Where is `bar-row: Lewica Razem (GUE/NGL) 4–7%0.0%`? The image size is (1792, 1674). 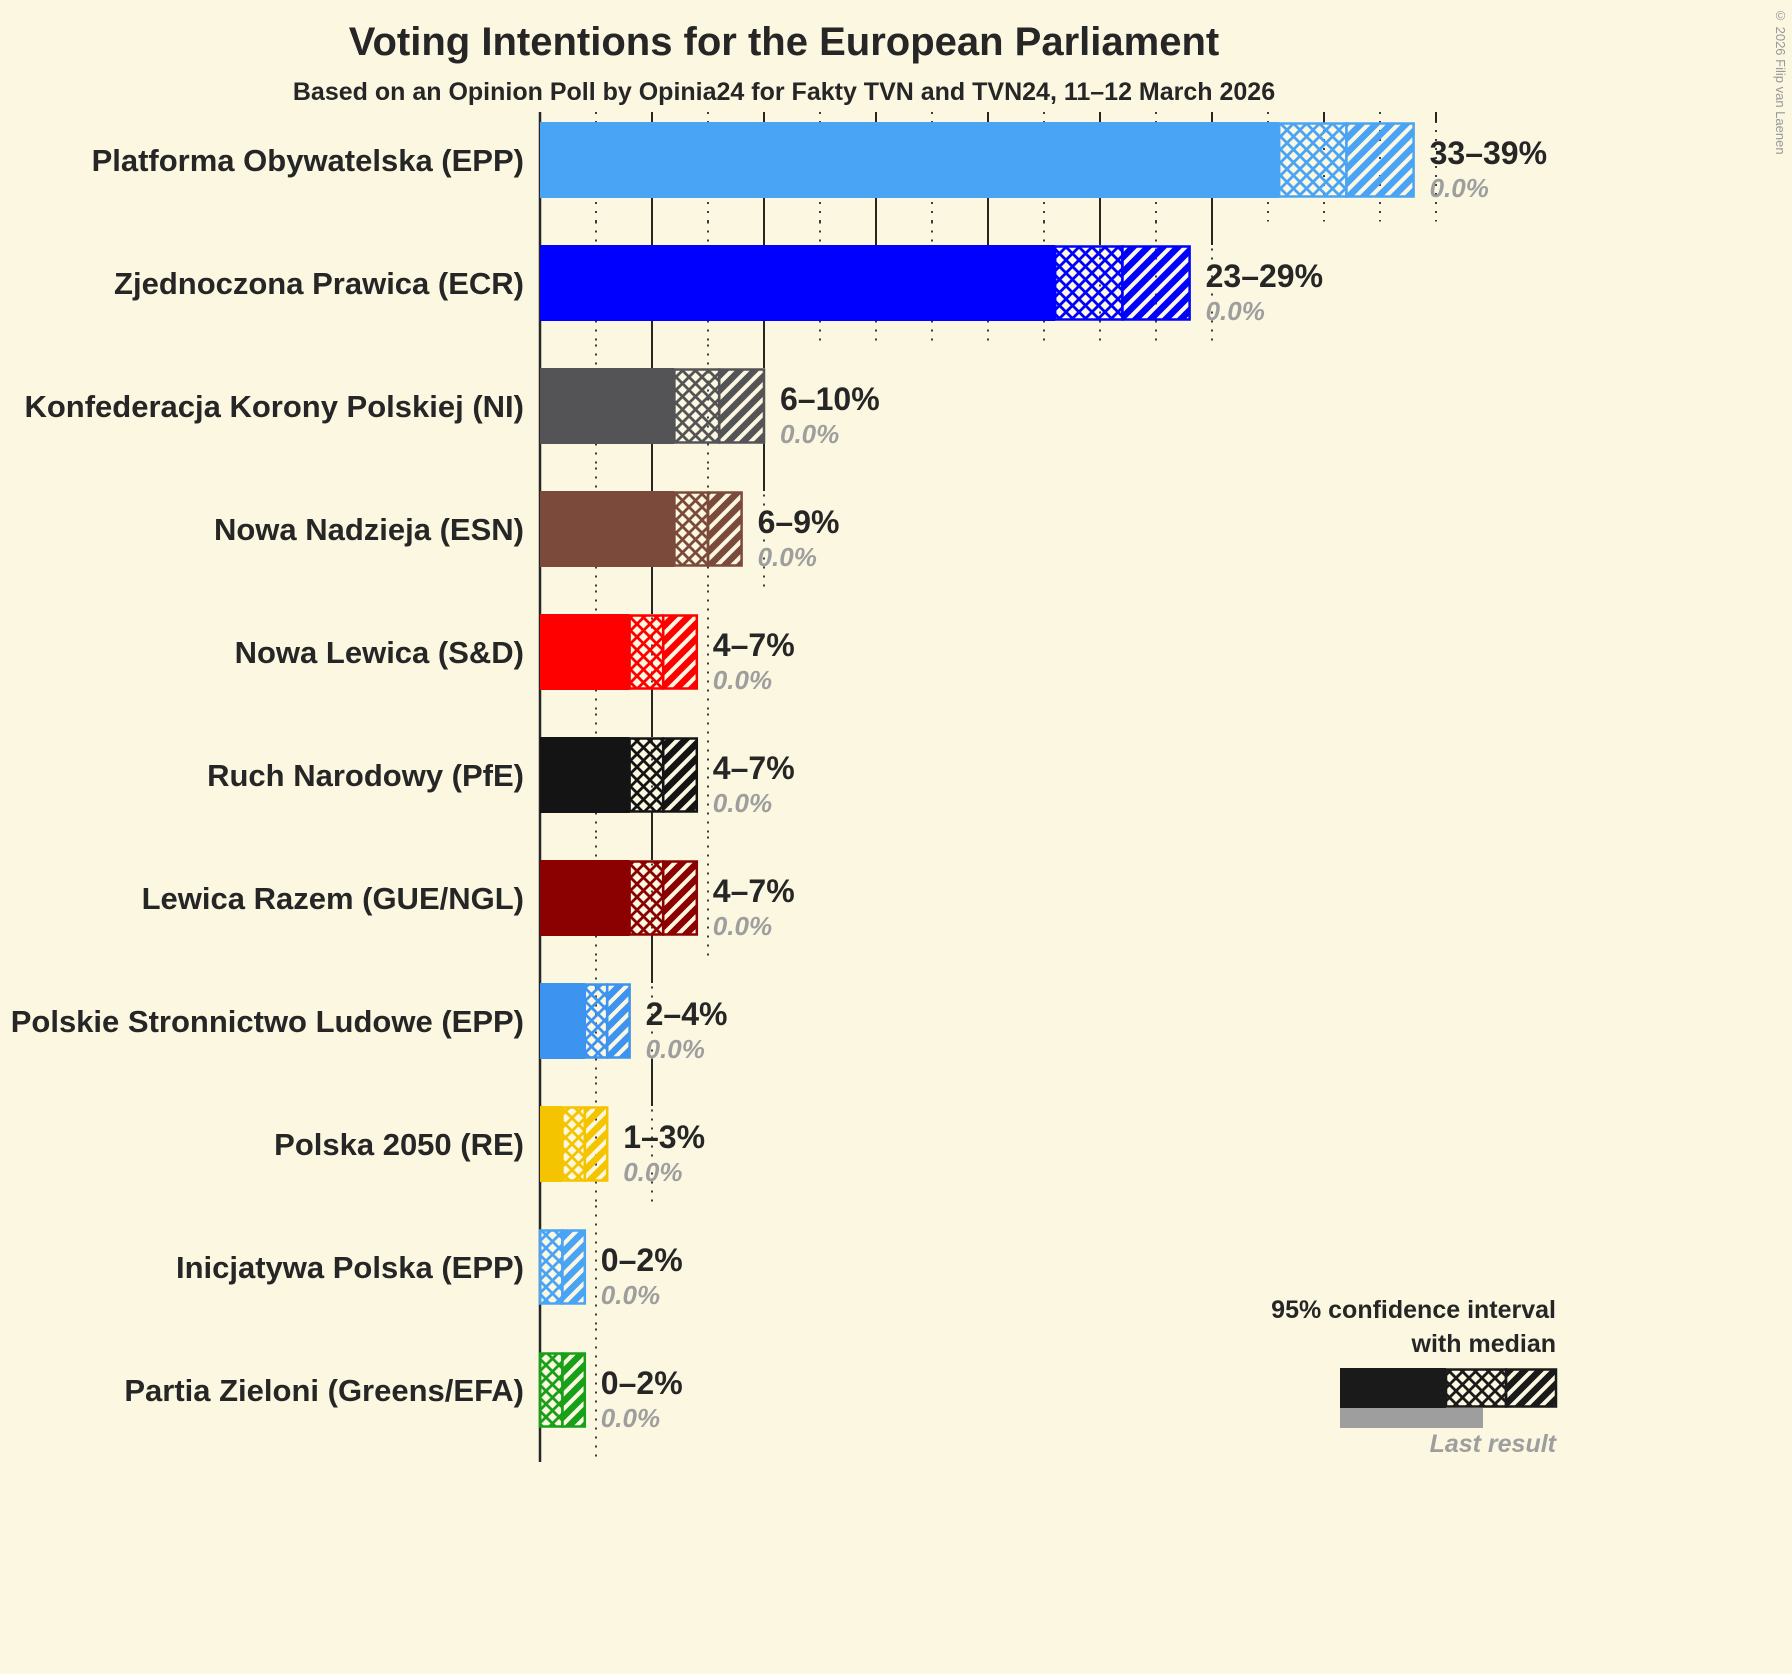
bar-row: Lewica Razem (GUE/NGL) 4–7%0.0% is located at coordinates (468, 900).